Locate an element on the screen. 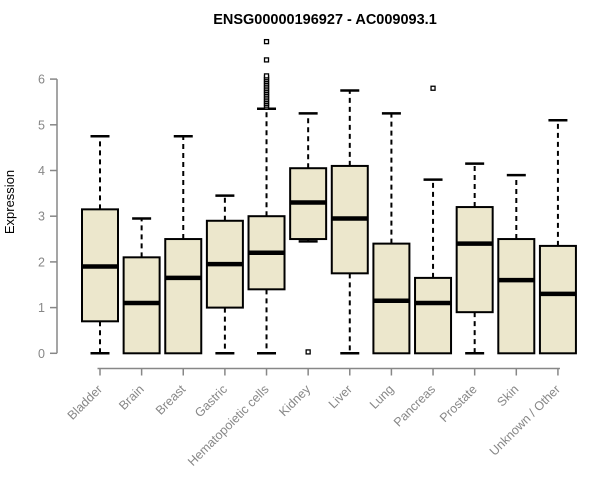 The height and width of the screenshot is (500, 600). x-tick-label-breast: Breast is located at coordinates (171, 400).